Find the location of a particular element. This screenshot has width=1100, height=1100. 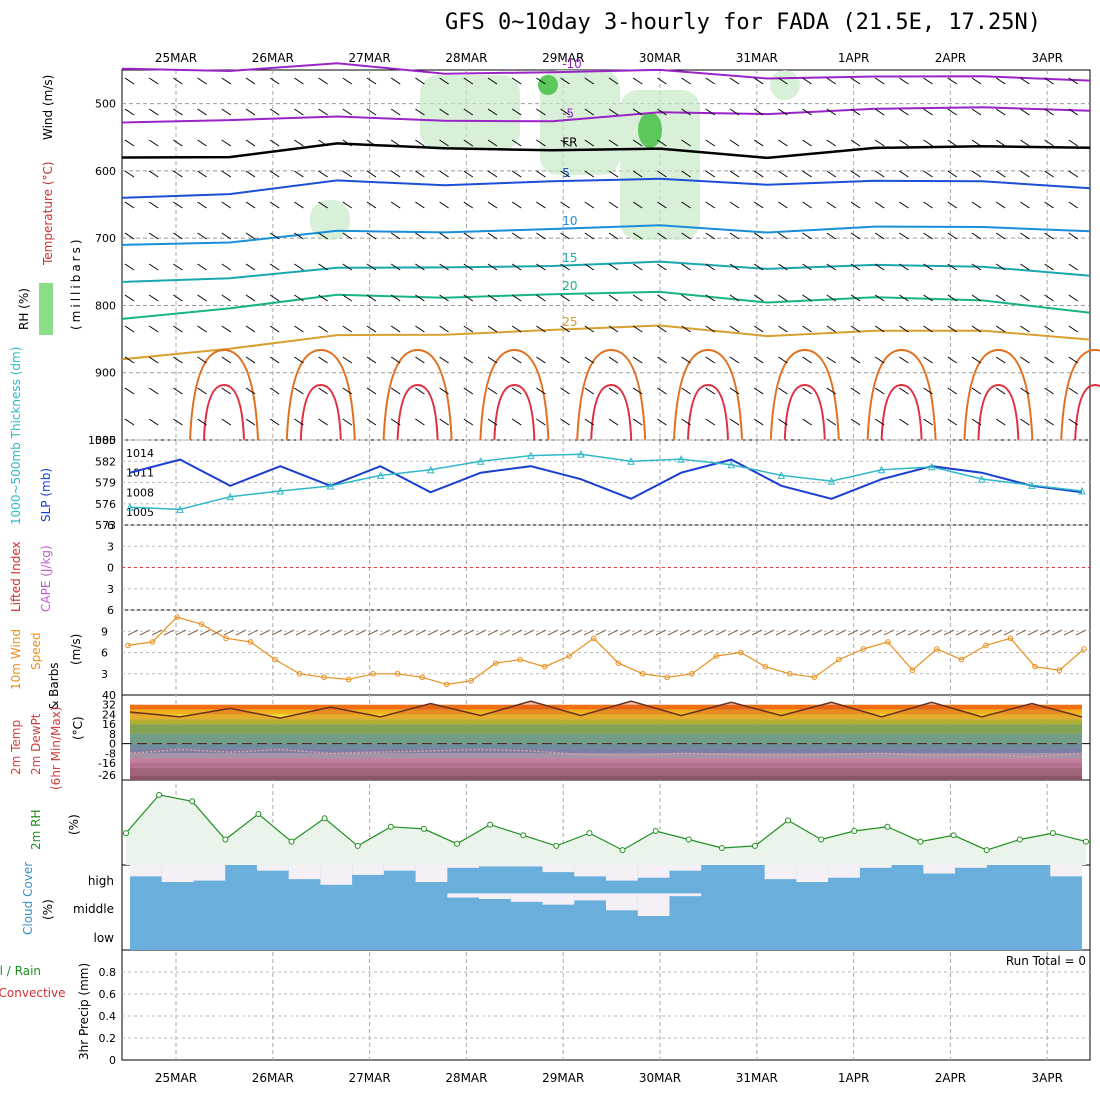

rh-shade-core is located at coordinates (650, 130).